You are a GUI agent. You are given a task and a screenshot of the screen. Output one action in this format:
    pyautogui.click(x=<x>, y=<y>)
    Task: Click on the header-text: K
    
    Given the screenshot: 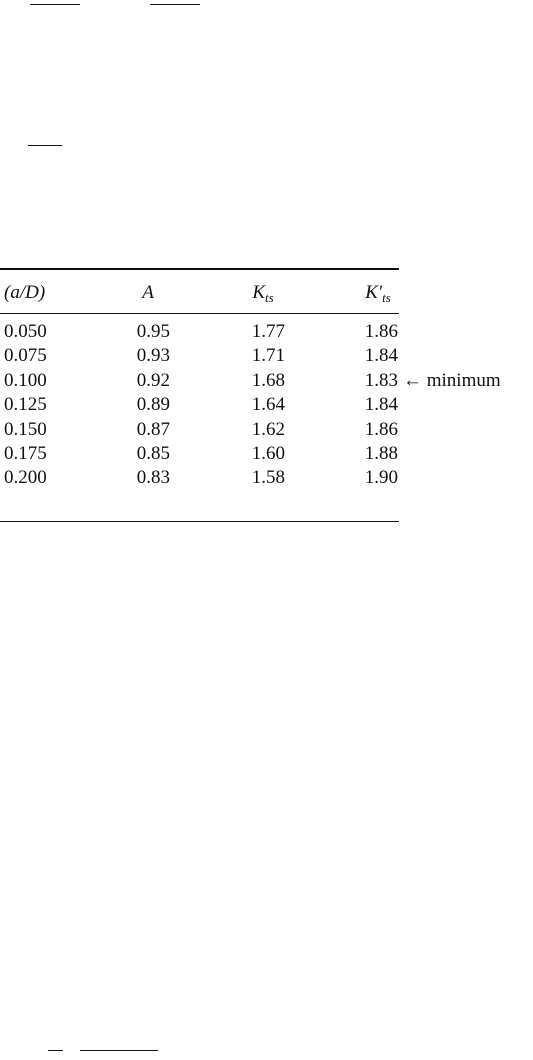 What is the action you would take?
    pyautogui.click(x=258, y=292)
    